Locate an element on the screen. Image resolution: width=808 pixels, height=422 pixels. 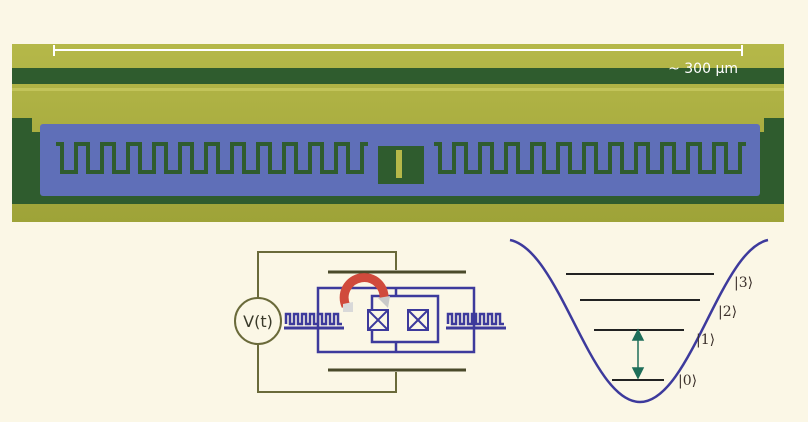
interdigitated-fingers is located at coordinates (401, 158).